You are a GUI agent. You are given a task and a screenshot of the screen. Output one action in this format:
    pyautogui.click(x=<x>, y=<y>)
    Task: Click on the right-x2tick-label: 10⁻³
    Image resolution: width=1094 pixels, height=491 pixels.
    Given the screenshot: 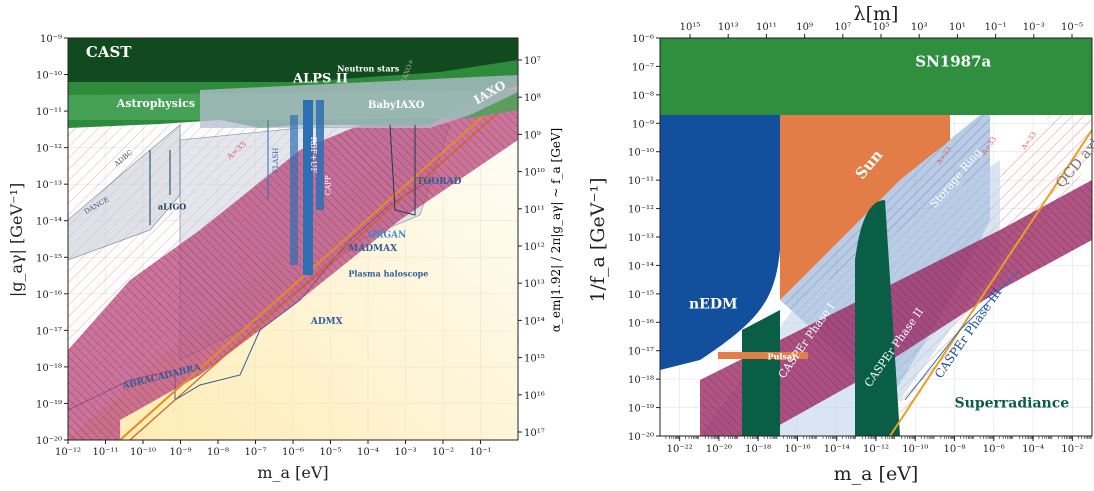 What is the action you would take?
    pyautogui.click(x=1034, y=27)
    